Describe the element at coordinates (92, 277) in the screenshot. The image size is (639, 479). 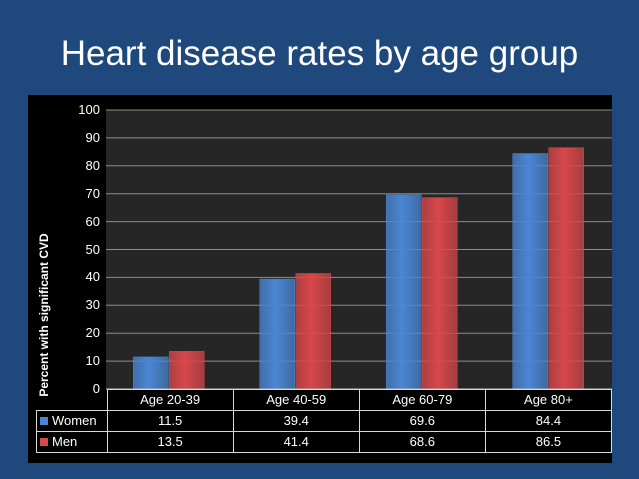
I see `y-tick-label: 40` at that location.